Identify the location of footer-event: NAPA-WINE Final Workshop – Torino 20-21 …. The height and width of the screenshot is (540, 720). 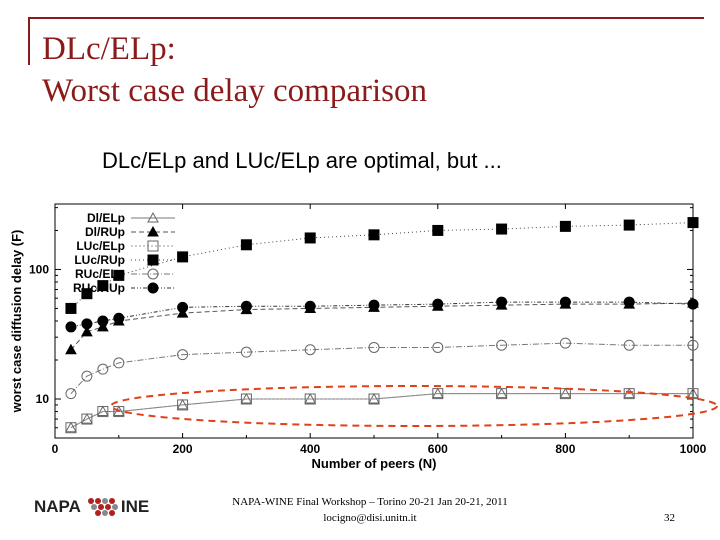
(370, 502).